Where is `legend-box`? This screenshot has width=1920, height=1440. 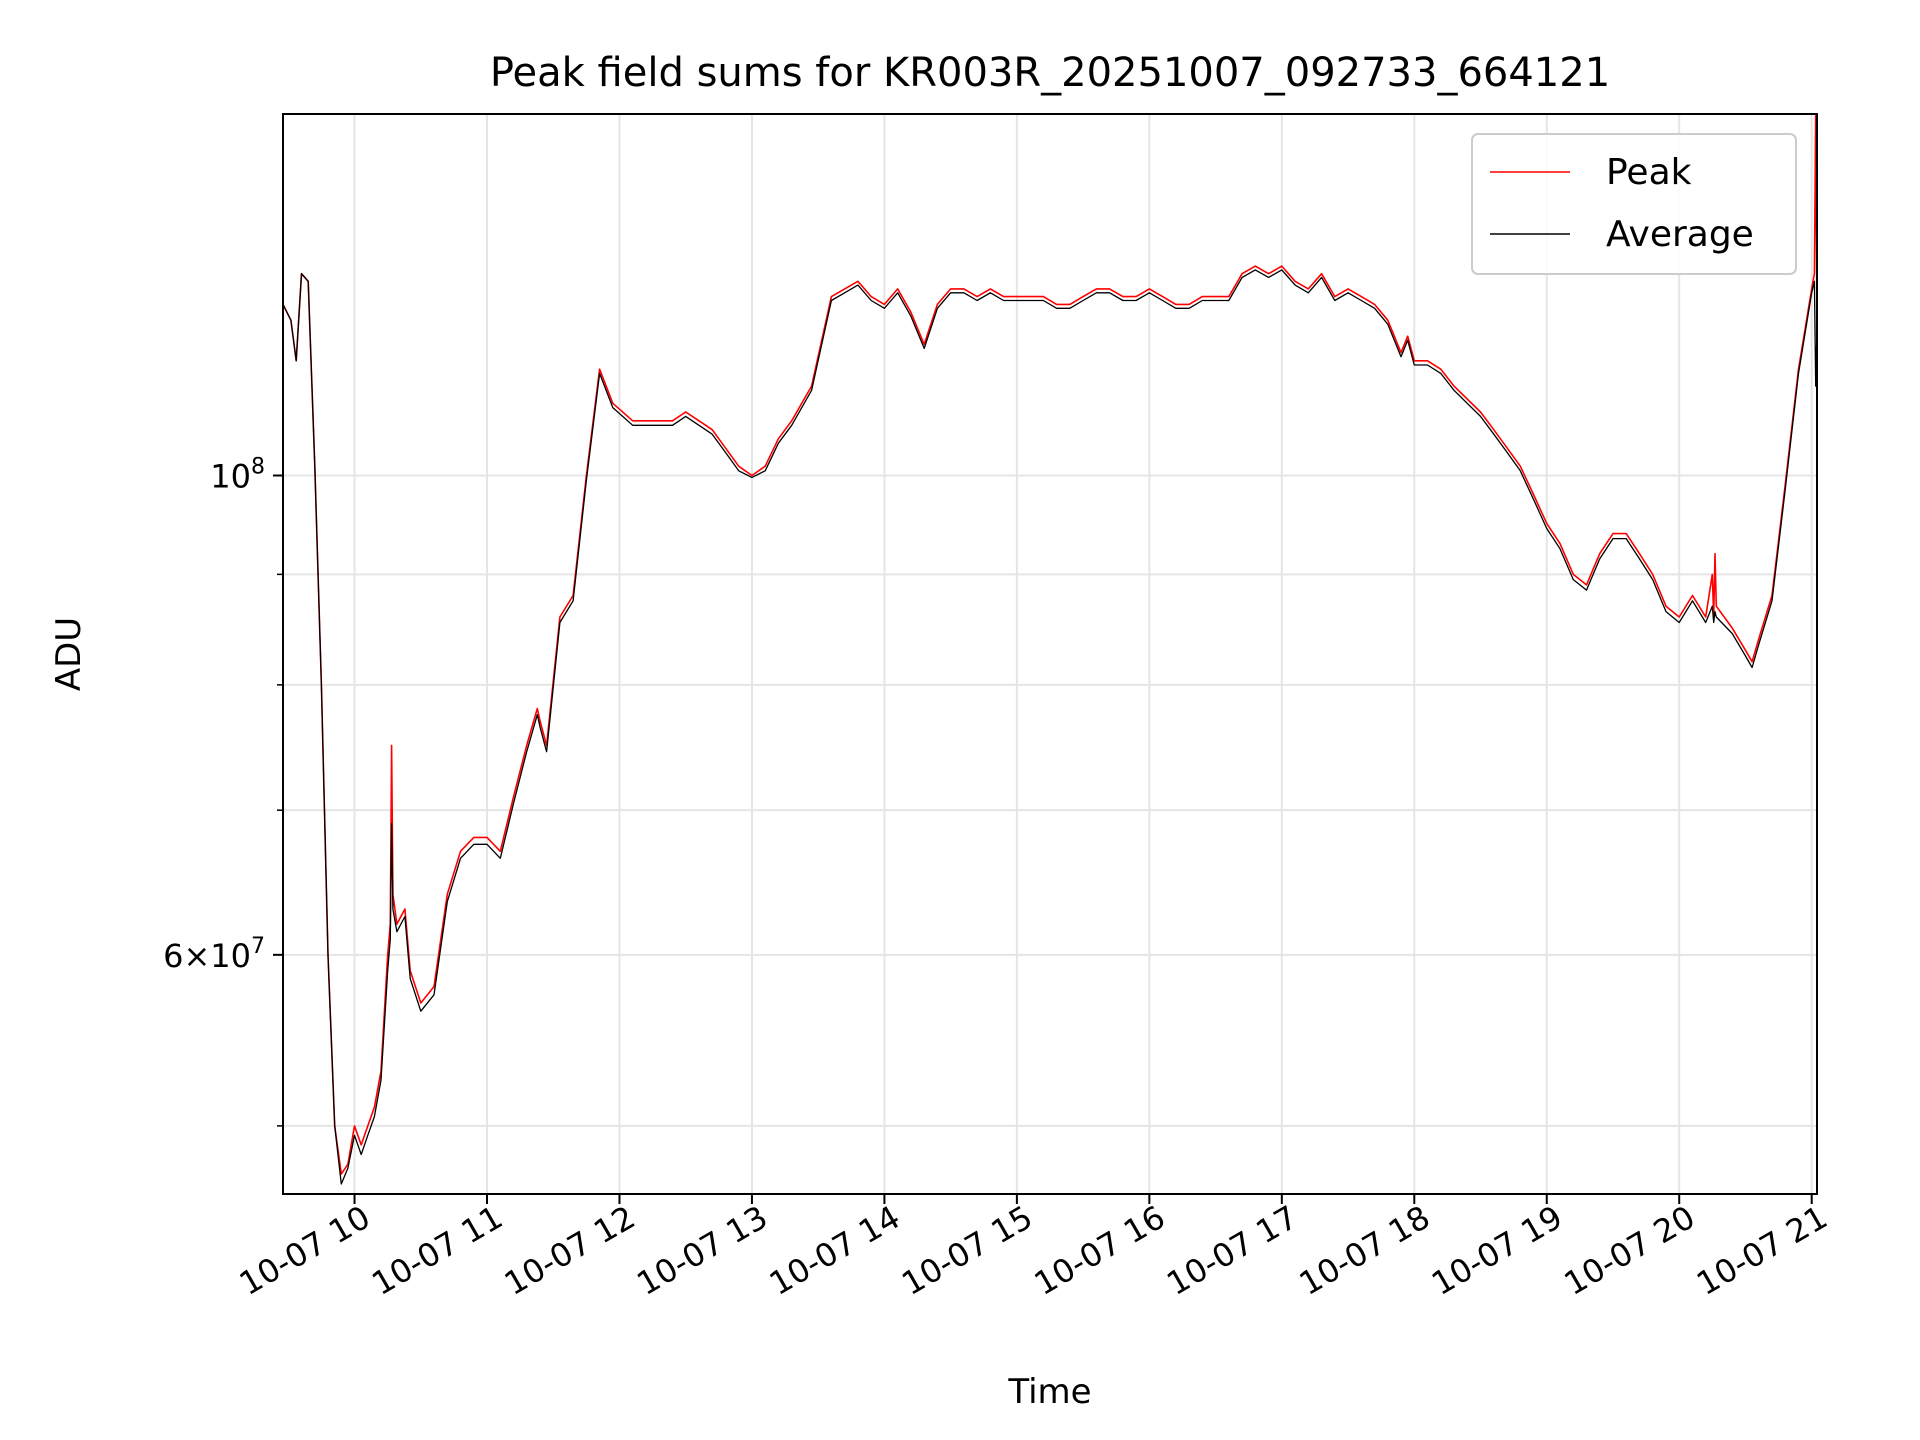 legend-box is located at coordinates (1634, 204).